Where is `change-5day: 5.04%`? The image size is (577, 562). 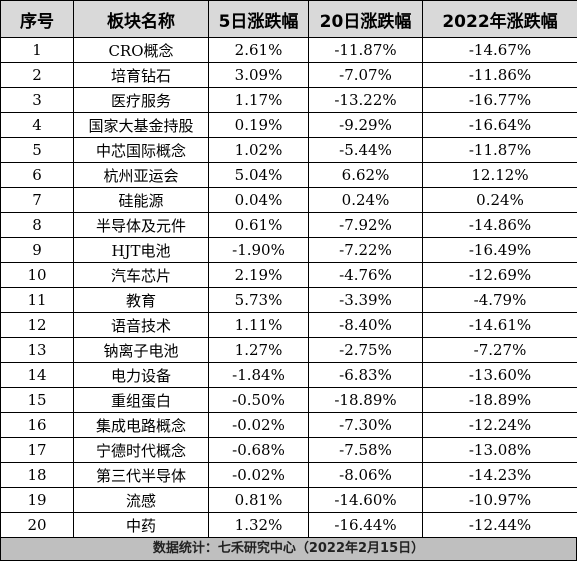
change-5day: 5.04% is located at coordinates (258, 175).